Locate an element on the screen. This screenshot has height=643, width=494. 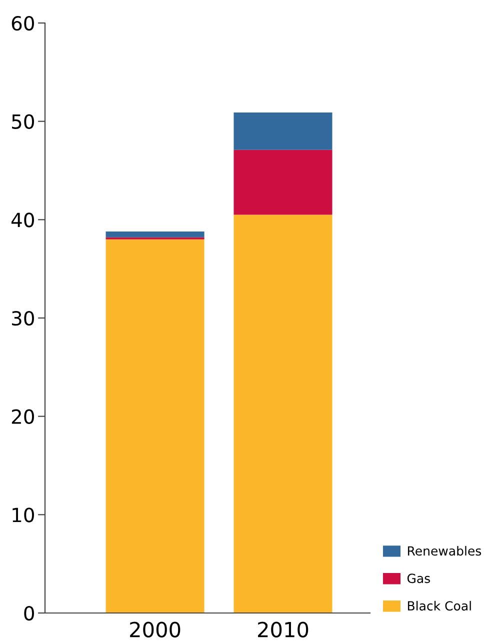
y-tick-label: 40 is located at coordinates (22, 220).